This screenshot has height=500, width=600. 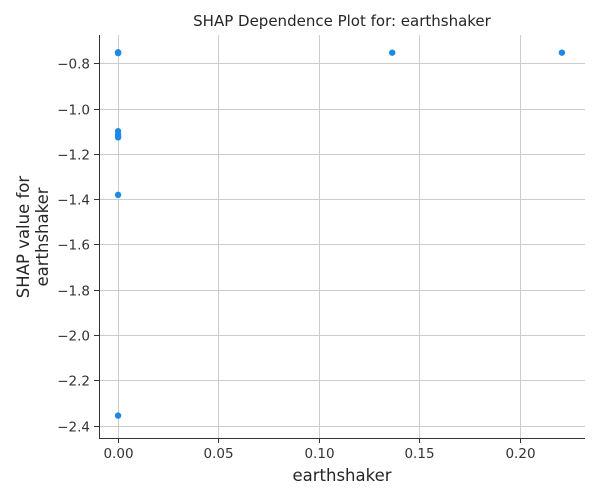 I want to click on x-tick-label: 0.00, so click(x=118, y=454).